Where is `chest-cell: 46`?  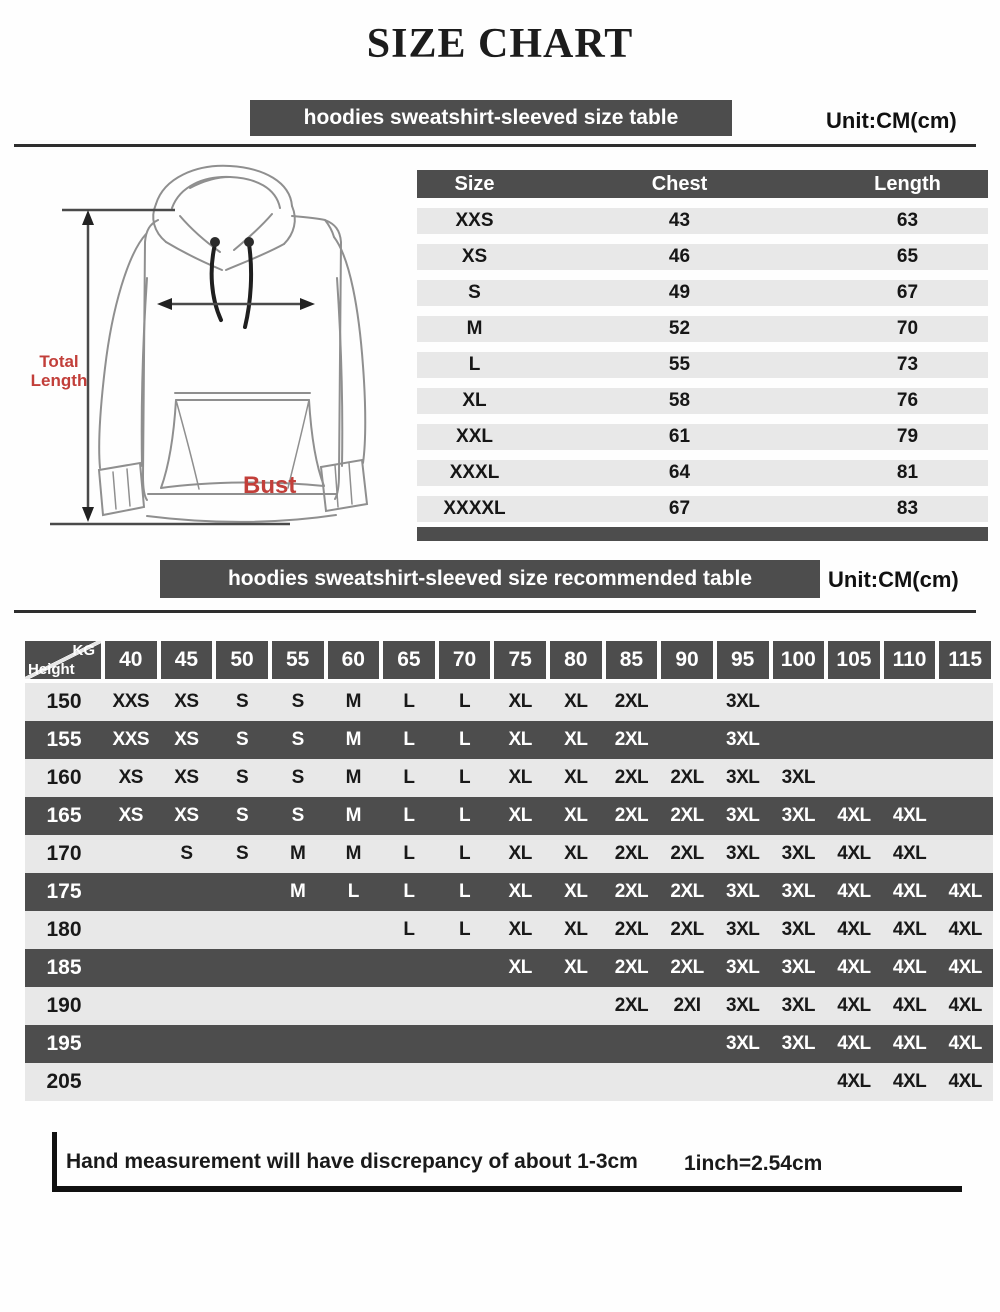 chest-cell: 46 is located at coordinates (679, 256).